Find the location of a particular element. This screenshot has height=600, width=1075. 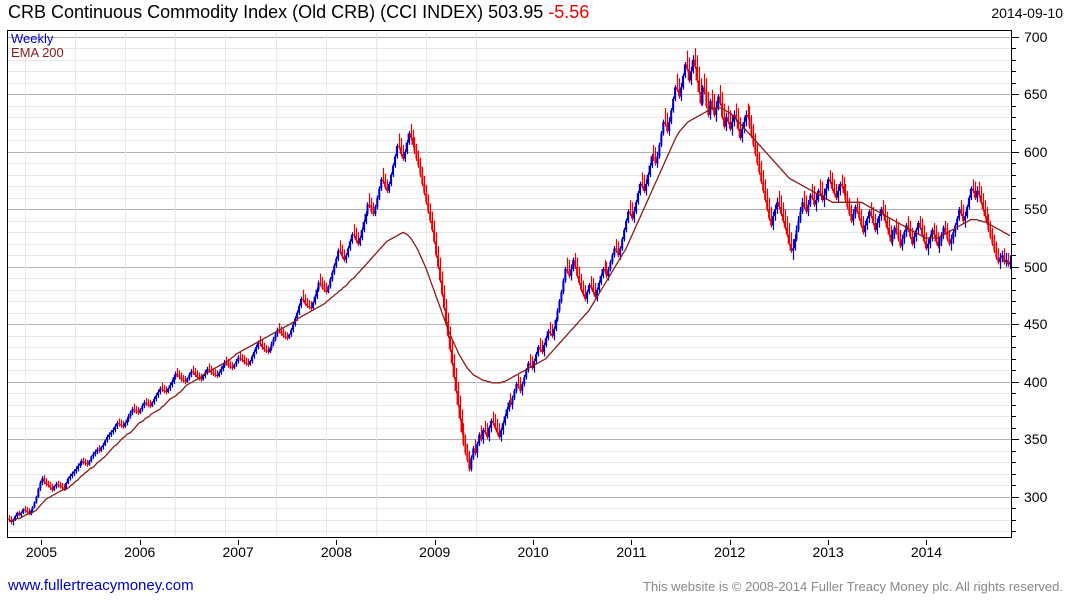

price-change: -5.56 is located at coordinates (569, 12).